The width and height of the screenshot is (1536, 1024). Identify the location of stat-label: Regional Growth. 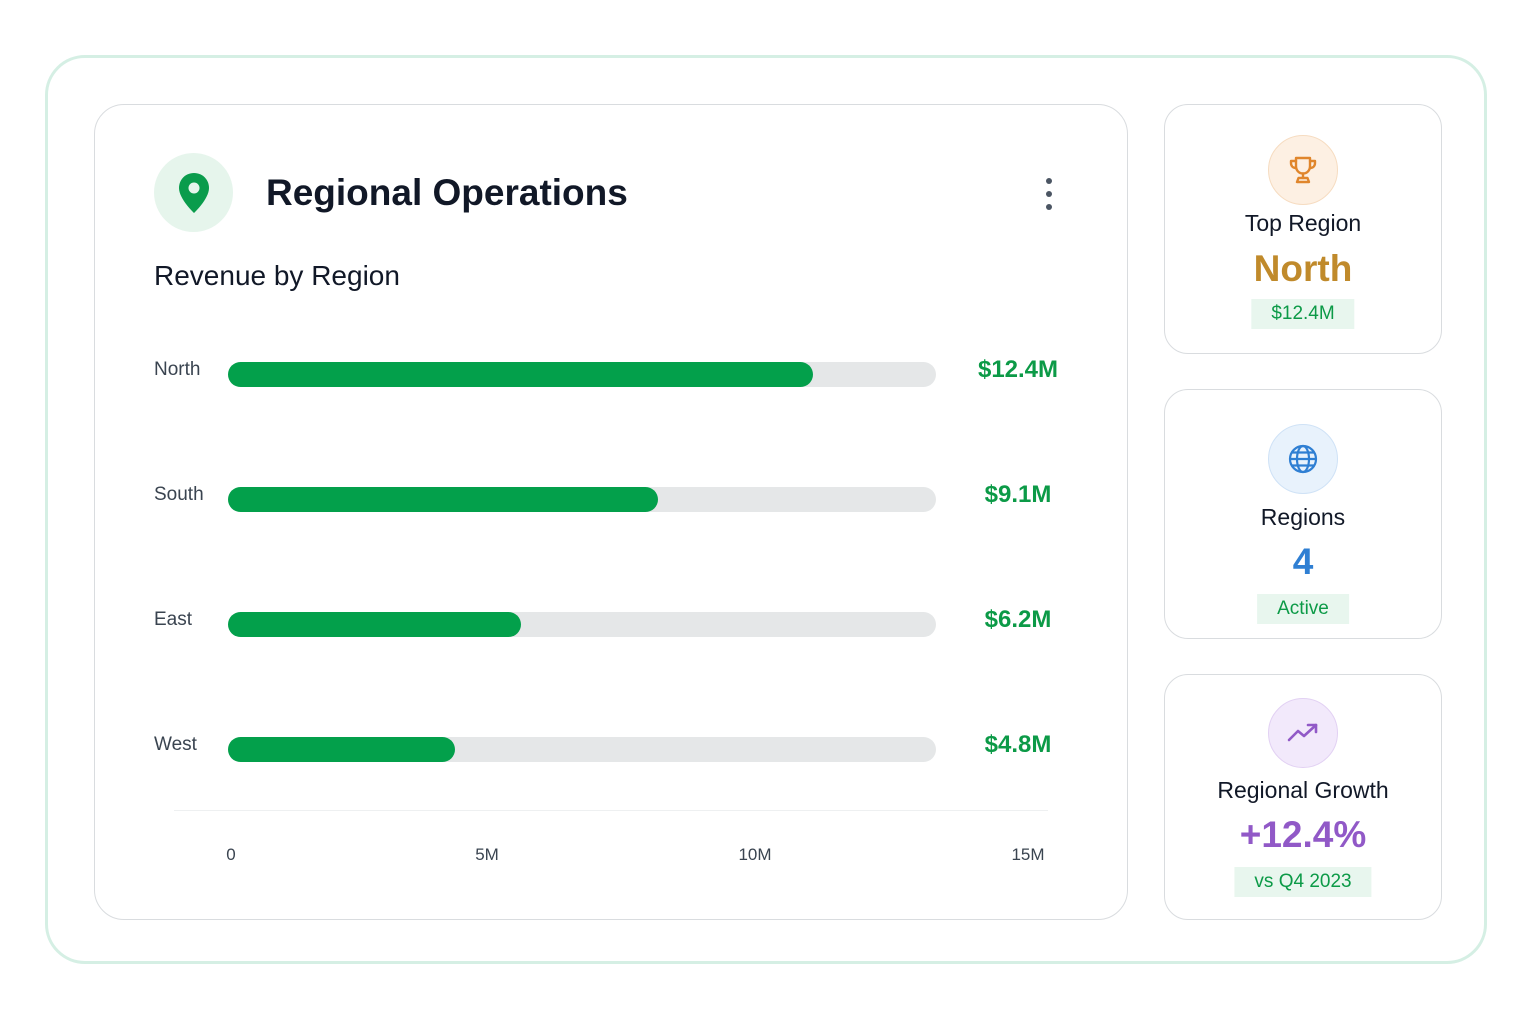
(1303, 790).